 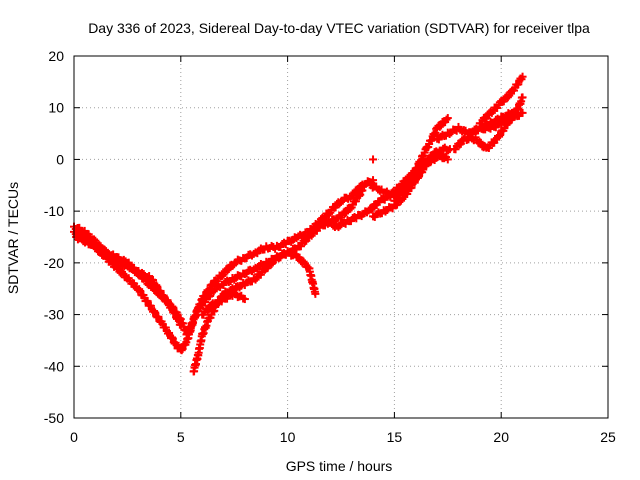 What do you see at coordinates (54, 366) in the screenshot?
I see `y-tick-label: -40` at bounding box center [54, 366].